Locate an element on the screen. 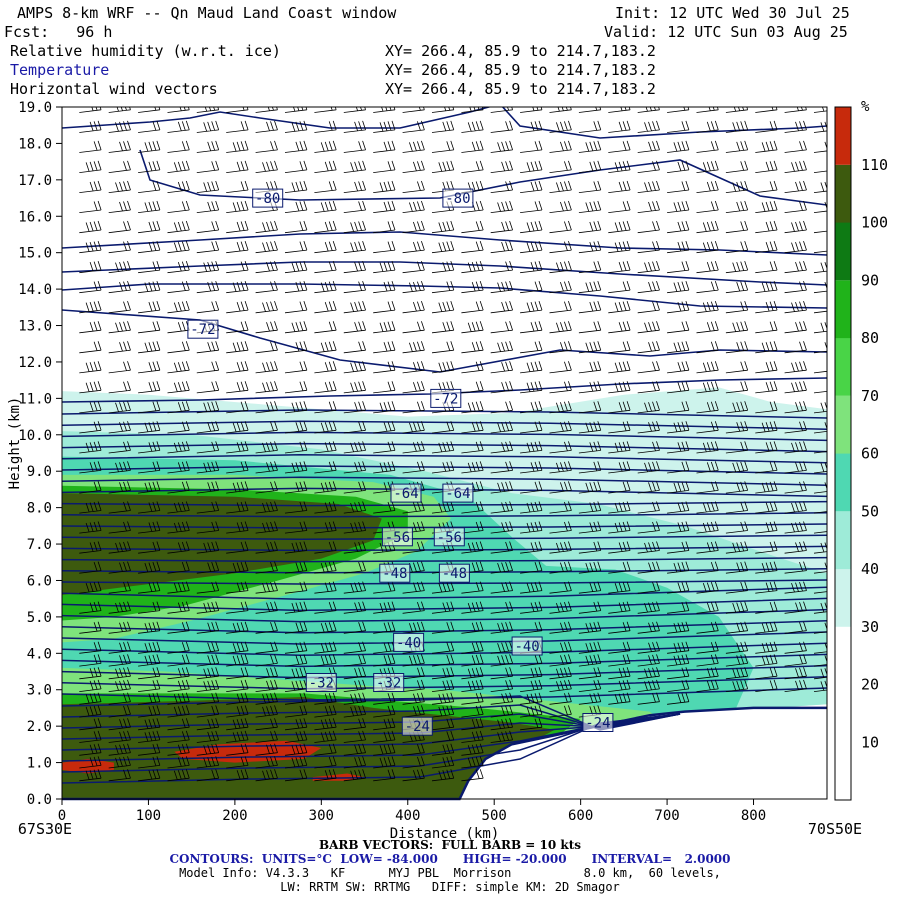 Image resolution: width=900 pixels, height=900 pixels. x-axis-label: Distance (km) is located at coordinates (445, 834).